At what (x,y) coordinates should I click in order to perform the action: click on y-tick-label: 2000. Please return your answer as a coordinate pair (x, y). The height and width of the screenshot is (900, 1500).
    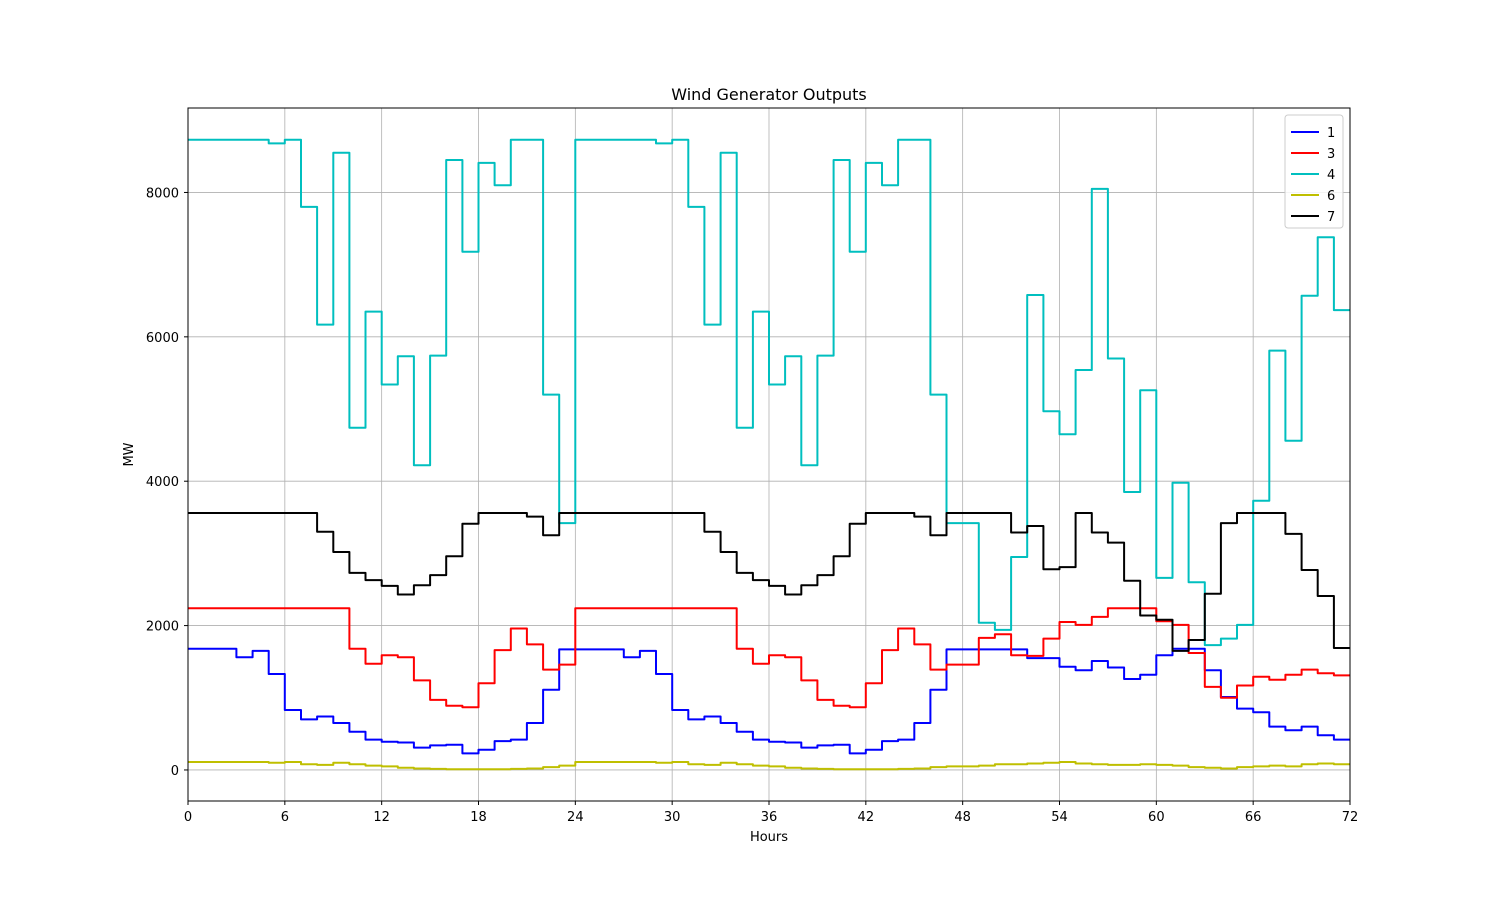
    Looking at the image, I should click on (162, 627).